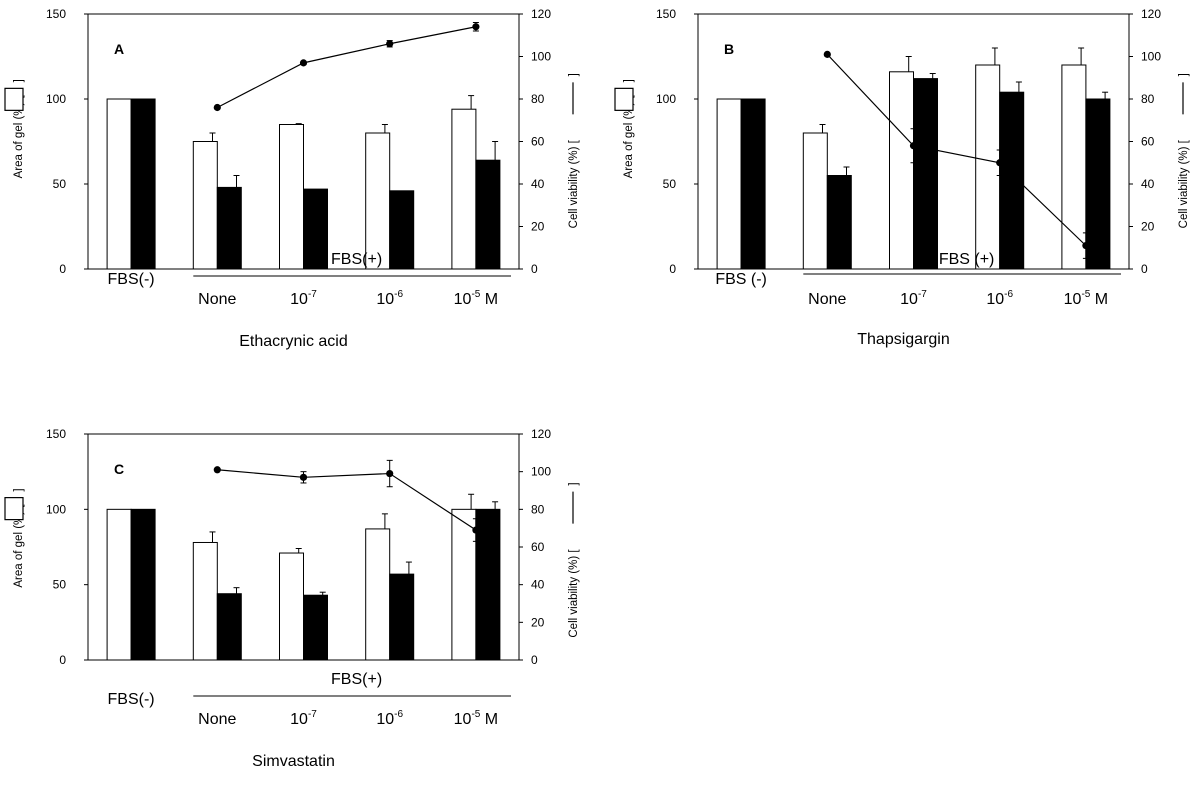 This screenshot has height=785, width=1203. I want to click on fbs-negative-label: FBS (-), so click(741, 279).